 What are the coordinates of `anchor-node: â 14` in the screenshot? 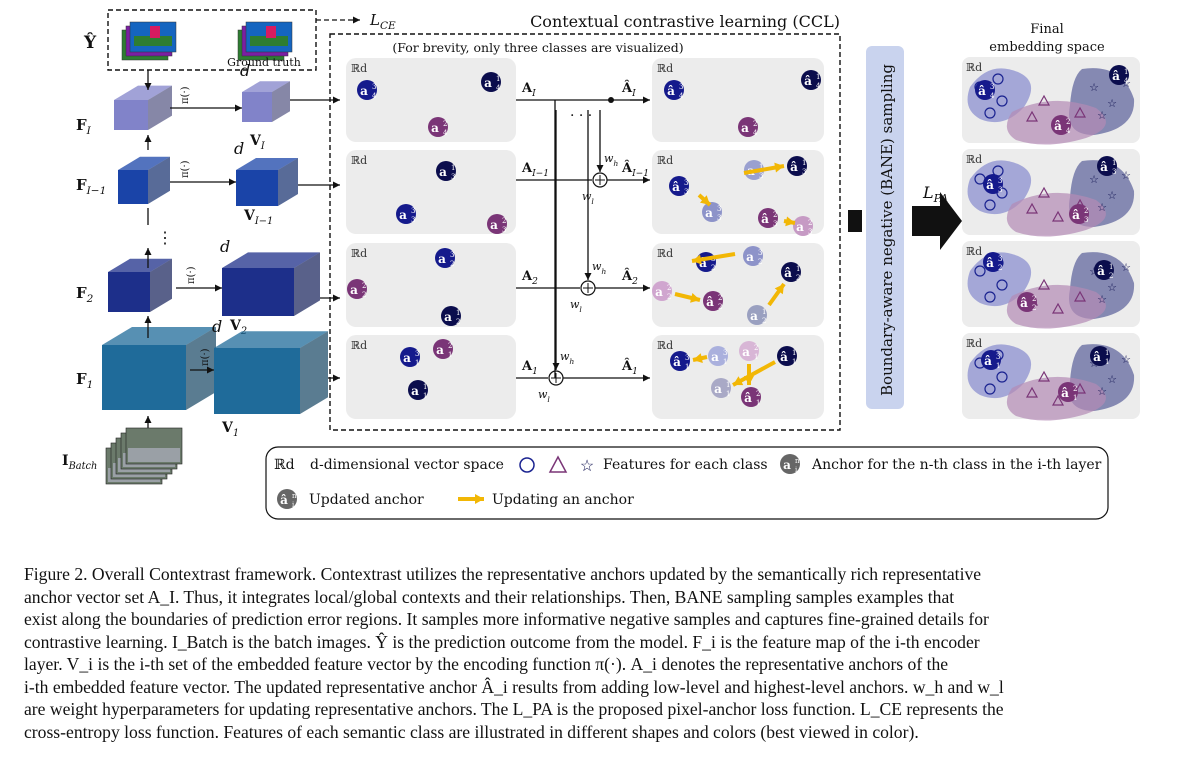 It's located at (1119, 75).